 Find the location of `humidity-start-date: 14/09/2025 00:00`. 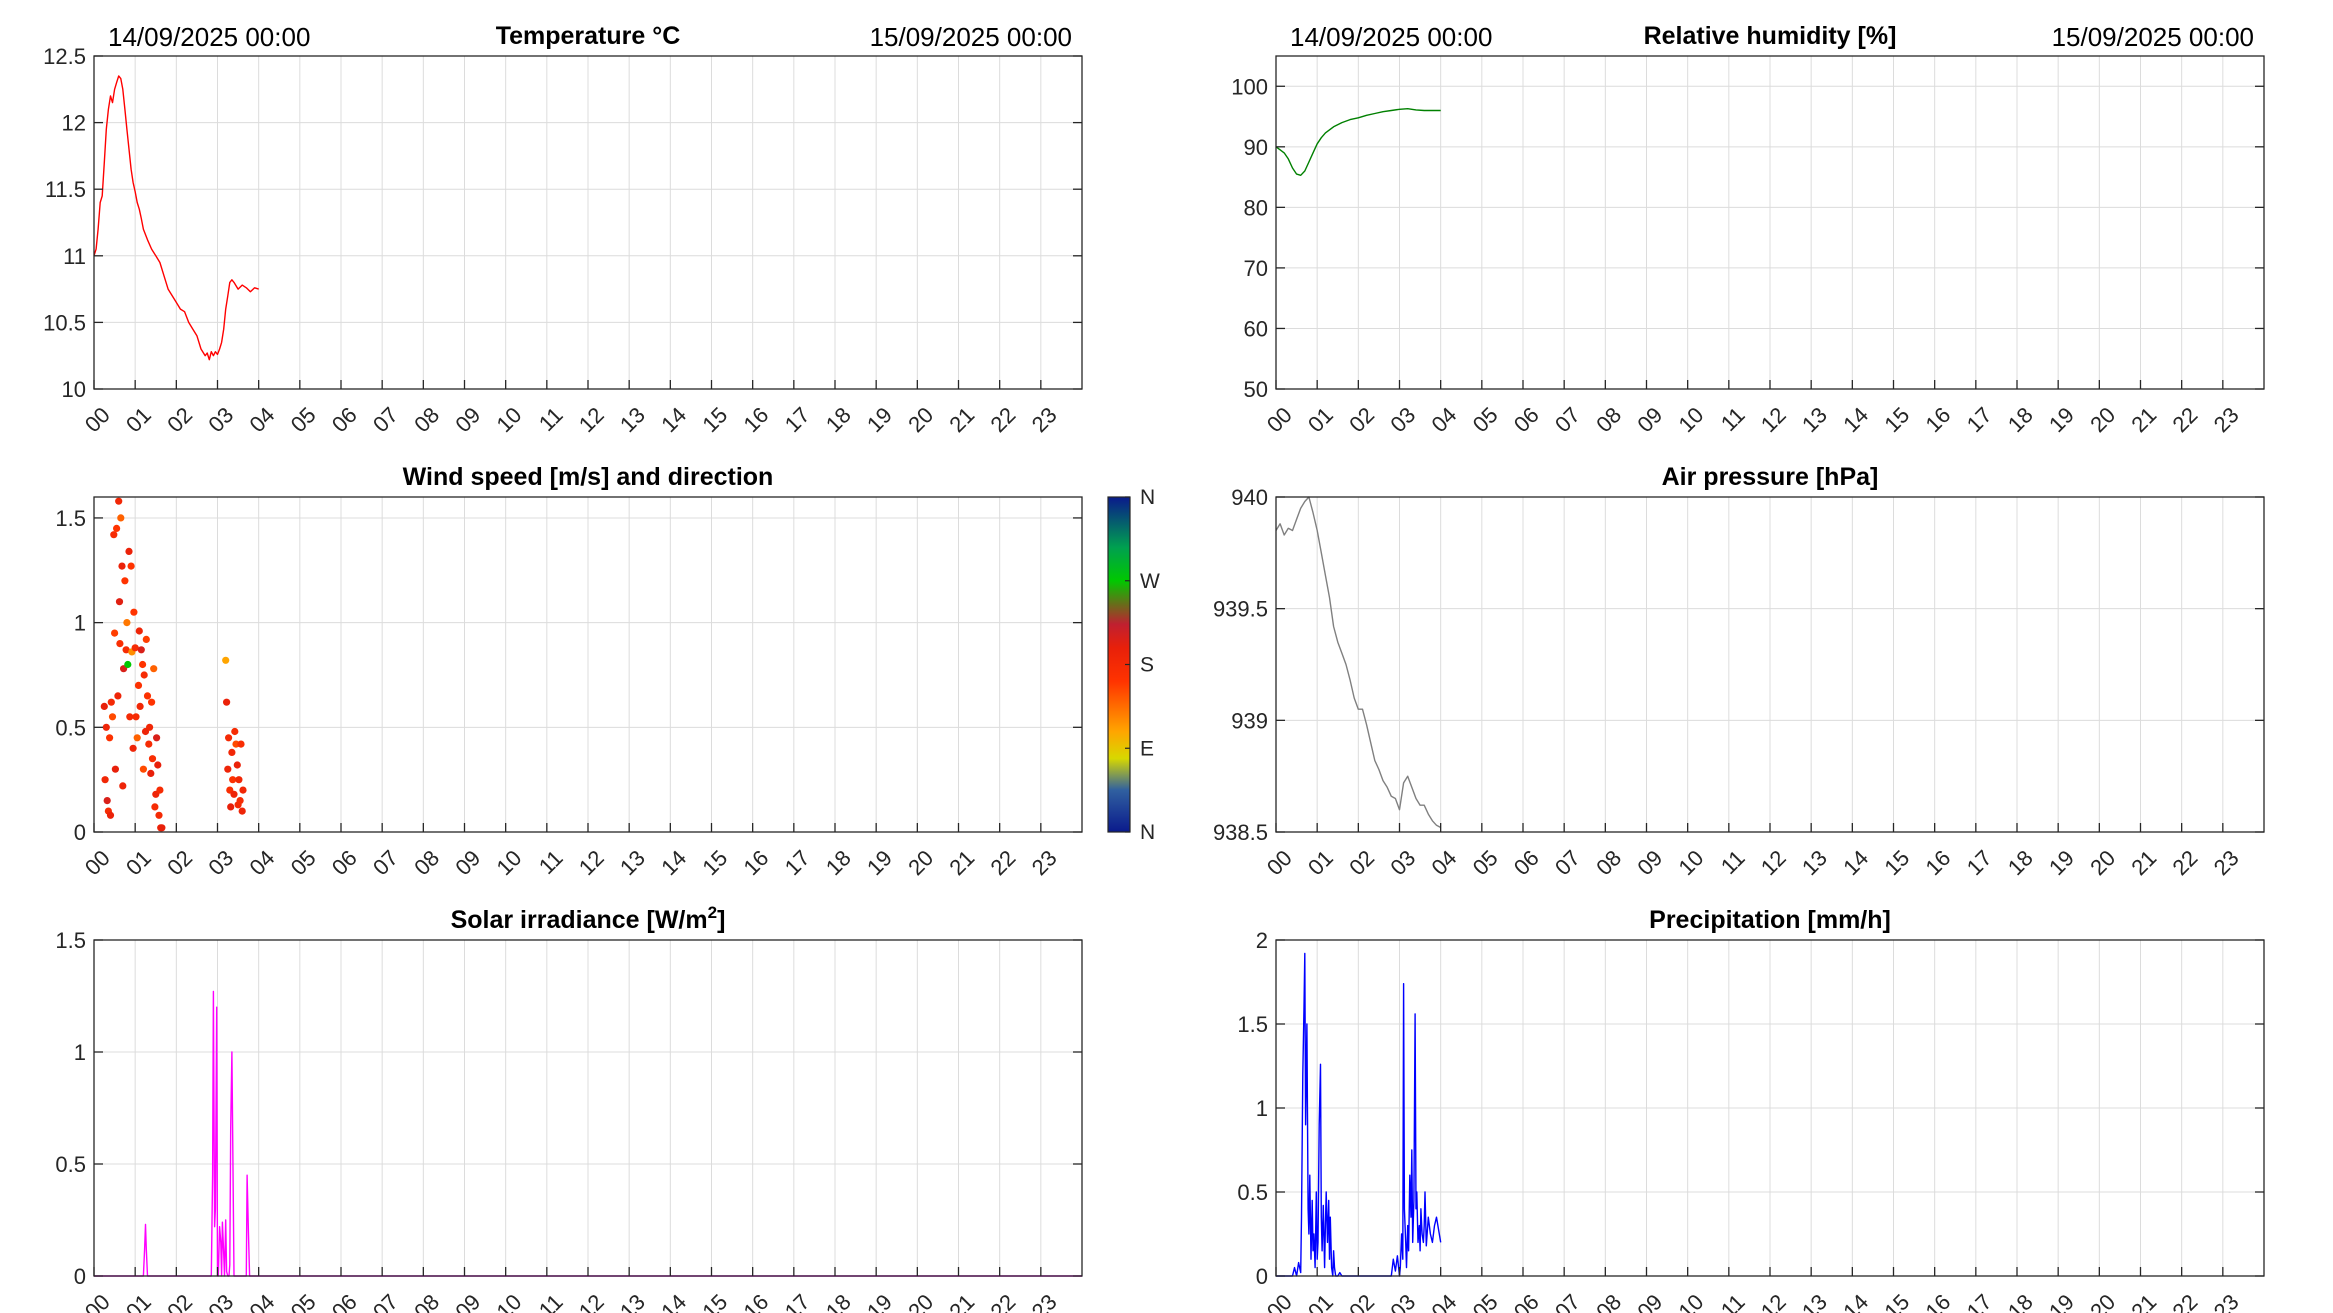

humidity-start-date: 14/09/2025 00:00 is located at coordinates (1391, 37).